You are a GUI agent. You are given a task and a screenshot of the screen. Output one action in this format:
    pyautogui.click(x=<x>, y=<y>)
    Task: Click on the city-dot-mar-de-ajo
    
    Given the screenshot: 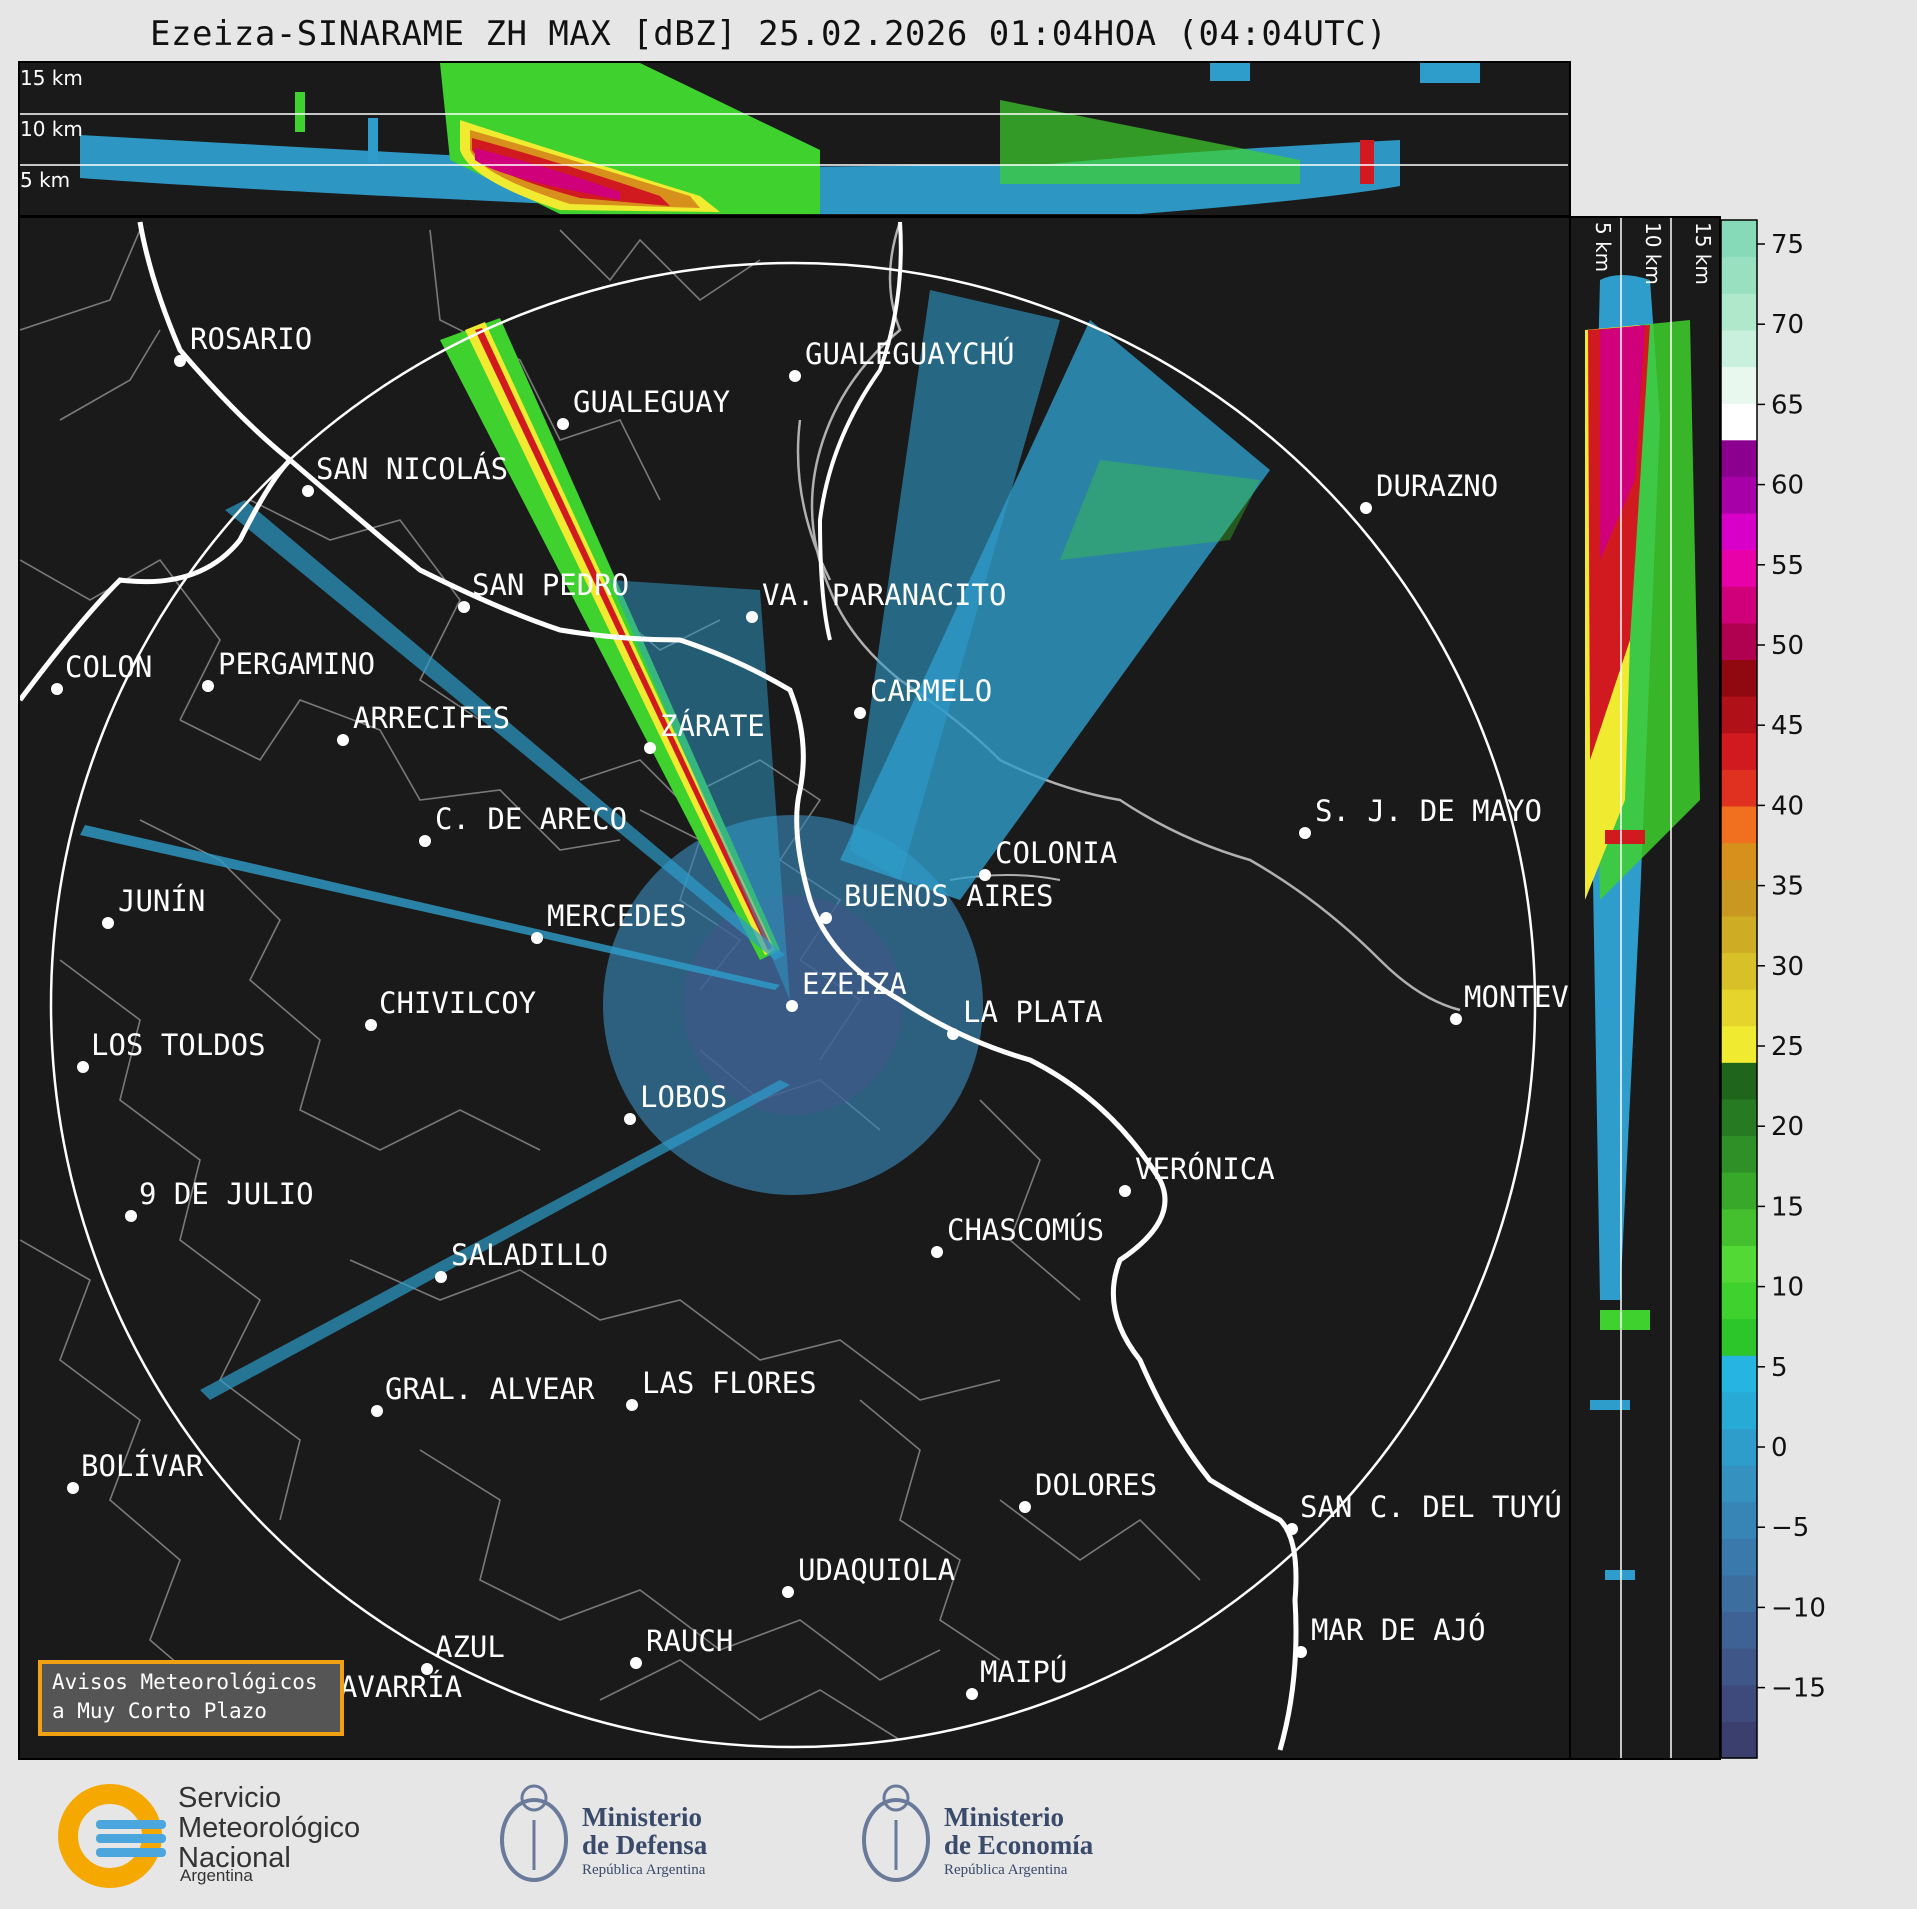 What is the action you would take?
    pyautogui.click(x=1301, y=1652)
    